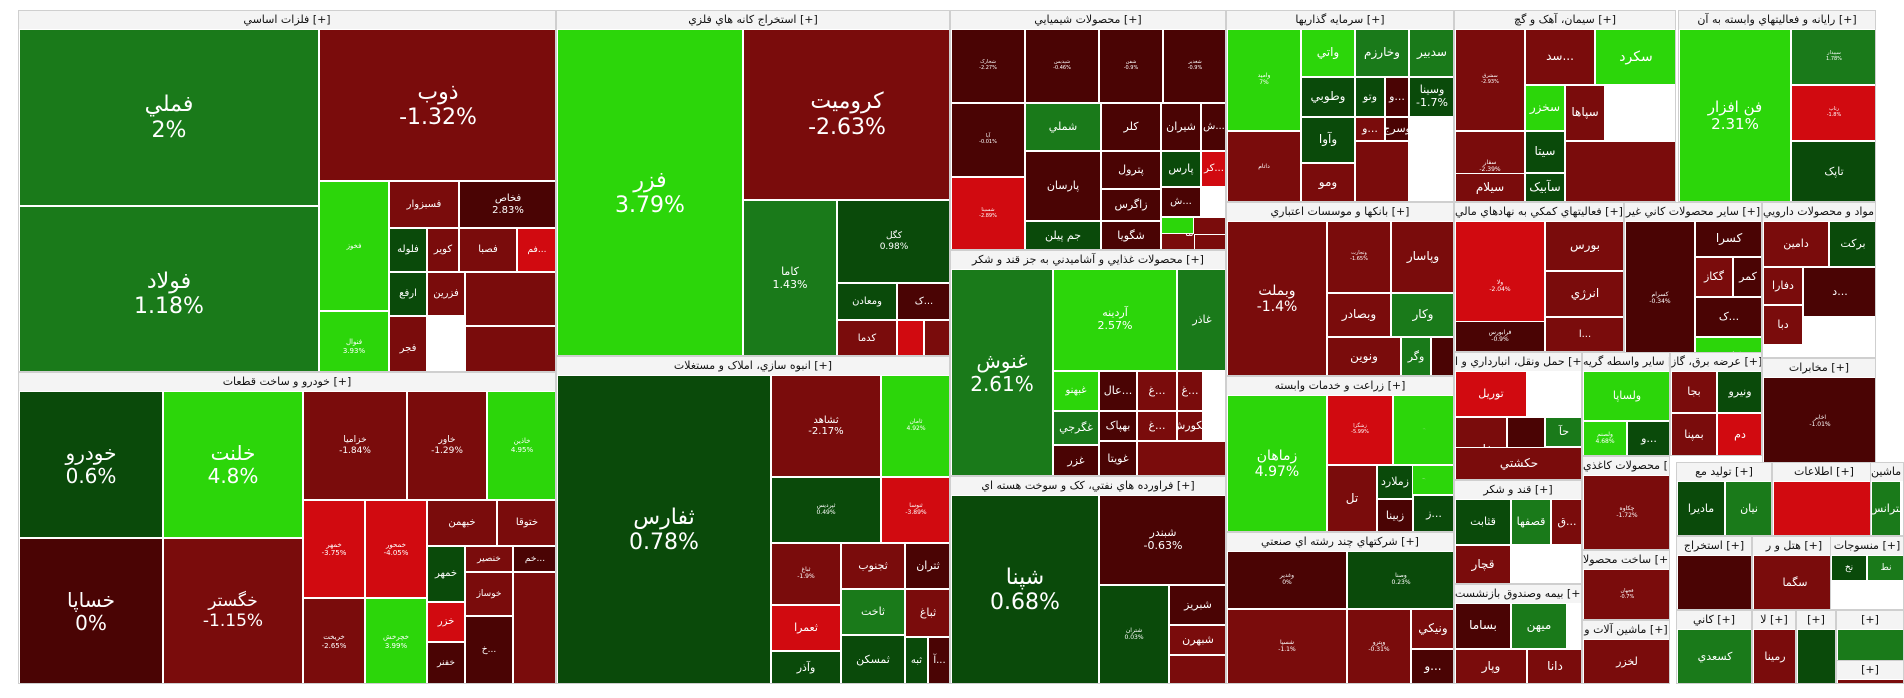 This screenshot has width=1904, height=698. Describe the element at coordinates (443, 250) in the screenshot. I see `stock-tile: کوير` at that location.